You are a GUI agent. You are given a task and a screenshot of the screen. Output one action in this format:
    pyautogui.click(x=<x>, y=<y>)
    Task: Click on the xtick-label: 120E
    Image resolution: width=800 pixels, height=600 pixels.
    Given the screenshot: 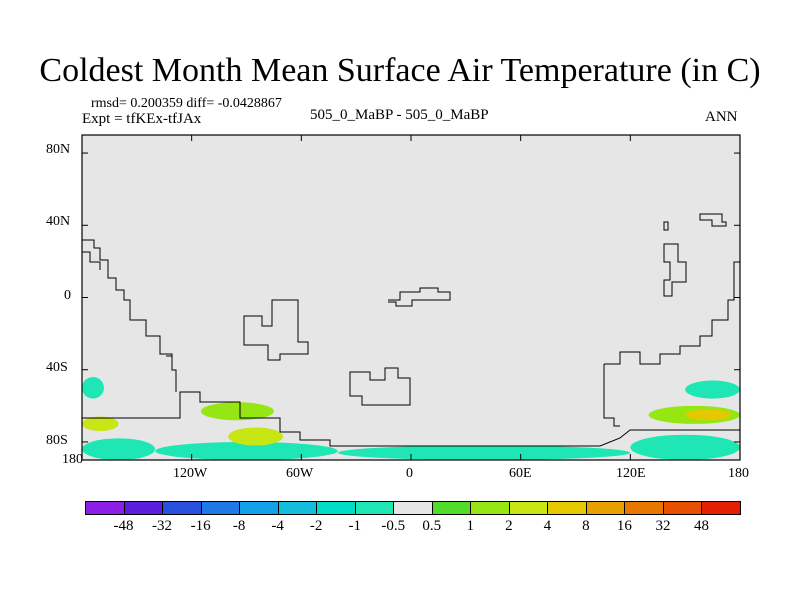 What is the action you would take?
    pyautogui.click(x=631, y=473)
    